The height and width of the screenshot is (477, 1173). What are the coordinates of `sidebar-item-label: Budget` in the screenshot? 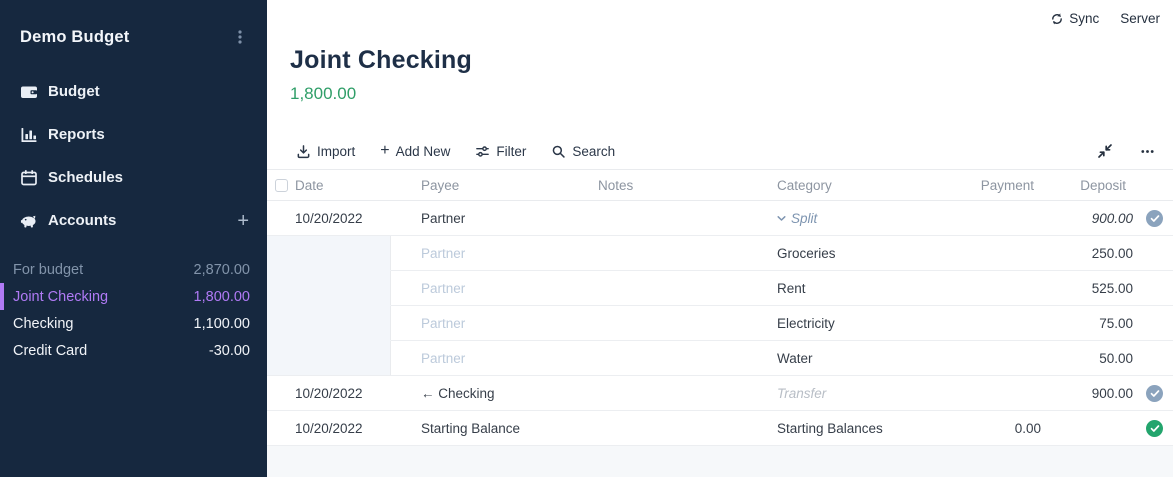 It's located at (74, 91).